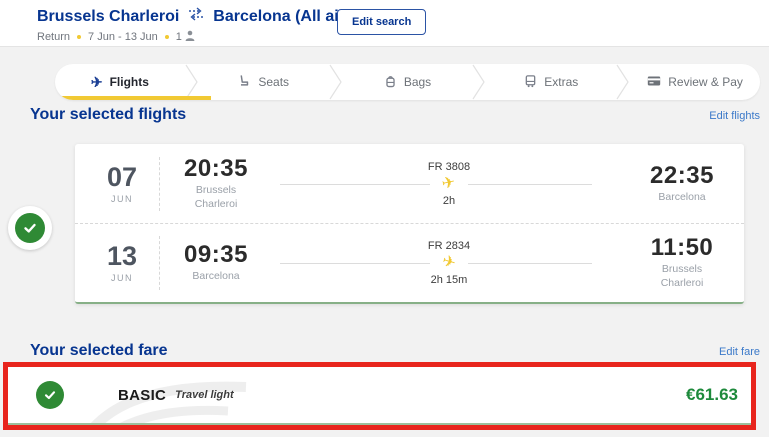 Image resolution: width=769 pixels, height=437 pixels. Describe the element at coordinates (122, 176) in the screenshot. I see `outbound-day: 07` at that location.